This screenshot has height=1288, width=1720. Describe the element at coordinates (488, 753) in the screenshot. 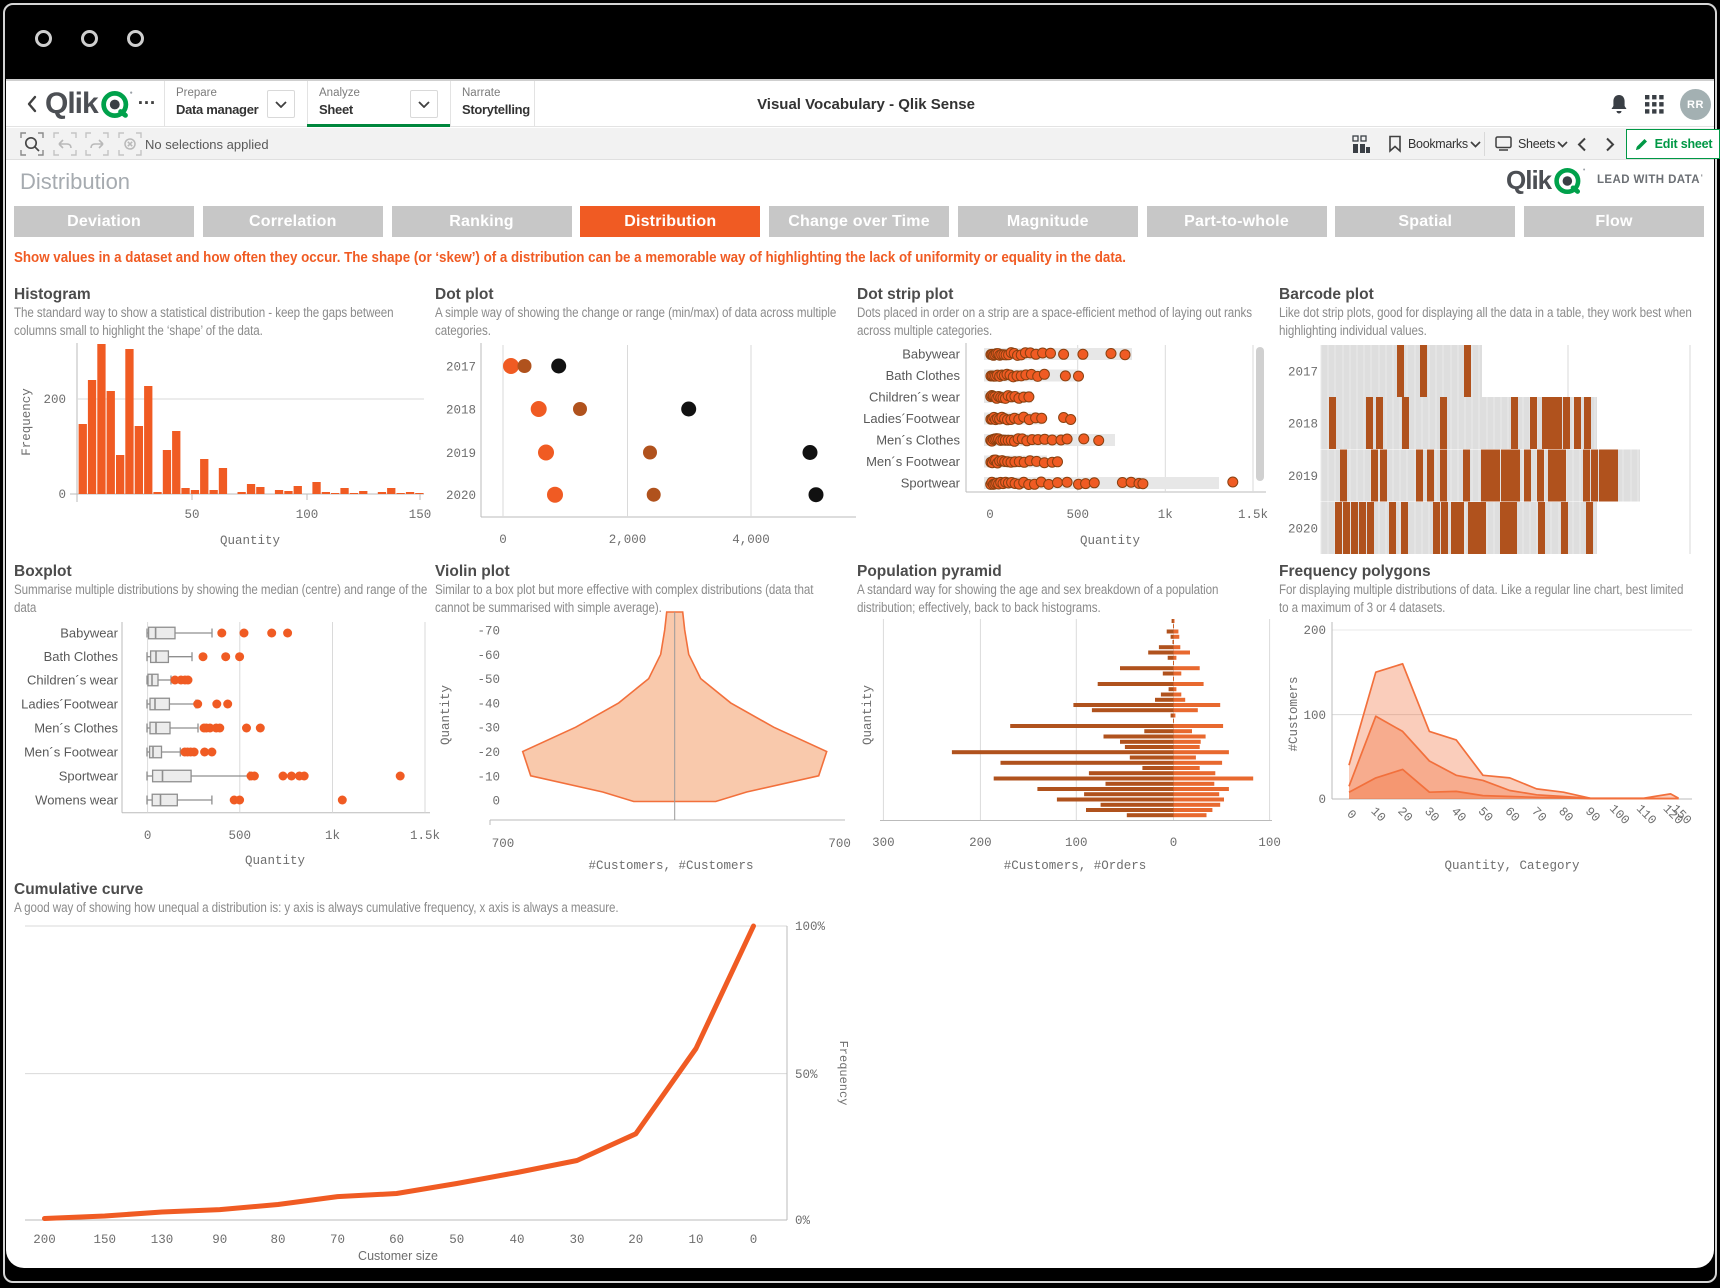

I see `svg-text: -20` at that location.